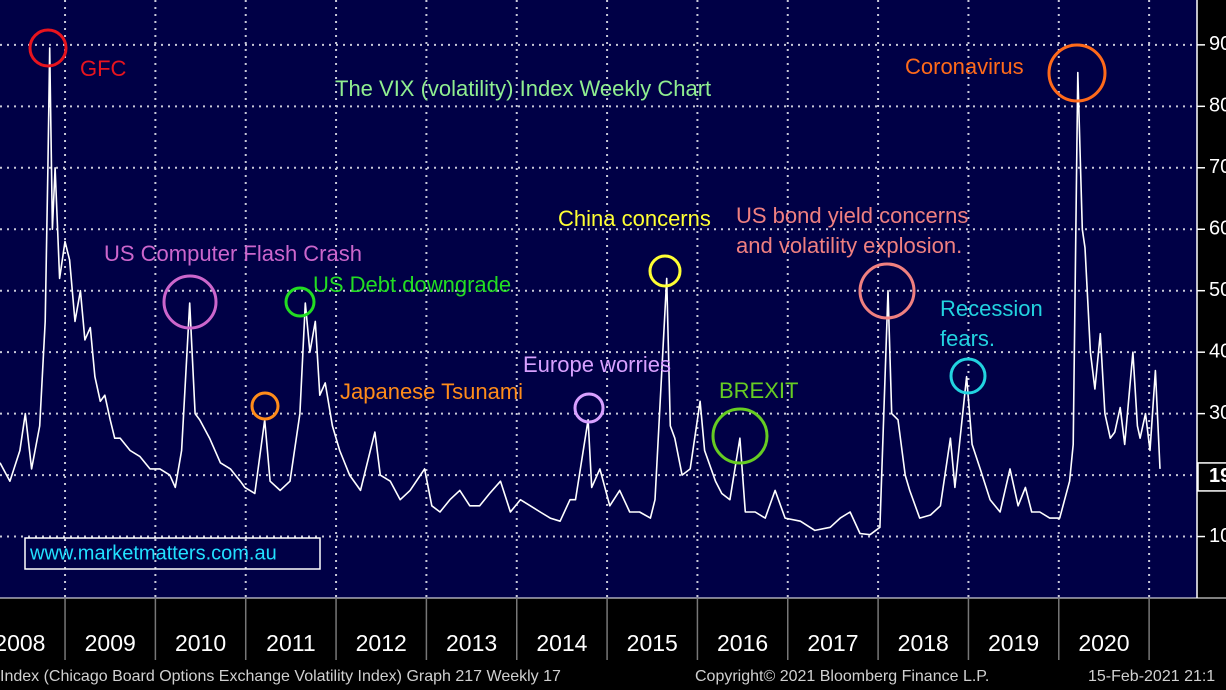 This screenshot has width=1226, height=690. What do you see at coordinates (412, 284) in the screenshot?
I see `annotation-label: US Debt downgrade` at bounding box center [412, 284].